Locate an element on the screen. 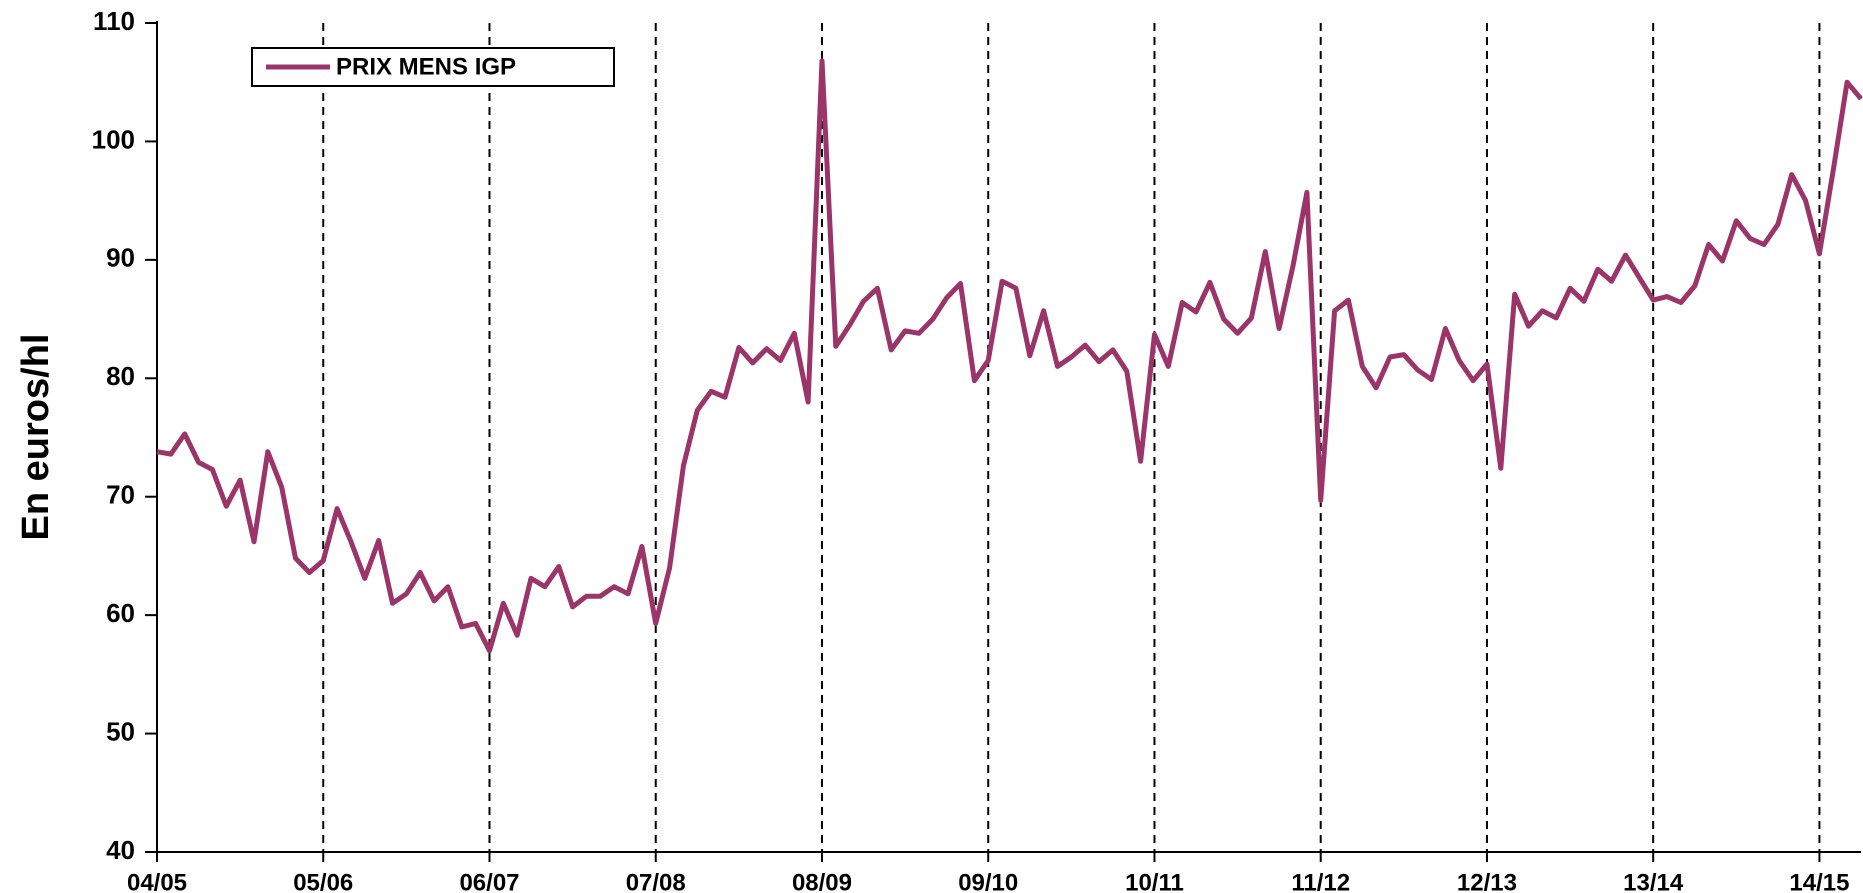 Image resolution: width=1863 pixels, height=893 pixels. y-tick-label: 70 is located at coordinates (120, 495).